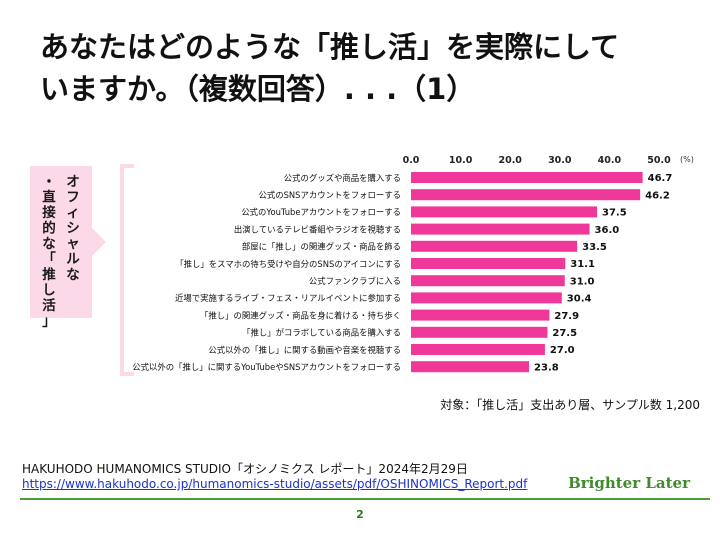 Image resolution: width=720 pixels, height=540 pixels. Describe the element at coordinates (304, 350) in the screenshot. I see `category-label: 公式以外の「推し」に関する動画や音楽を視聴する` at that location.